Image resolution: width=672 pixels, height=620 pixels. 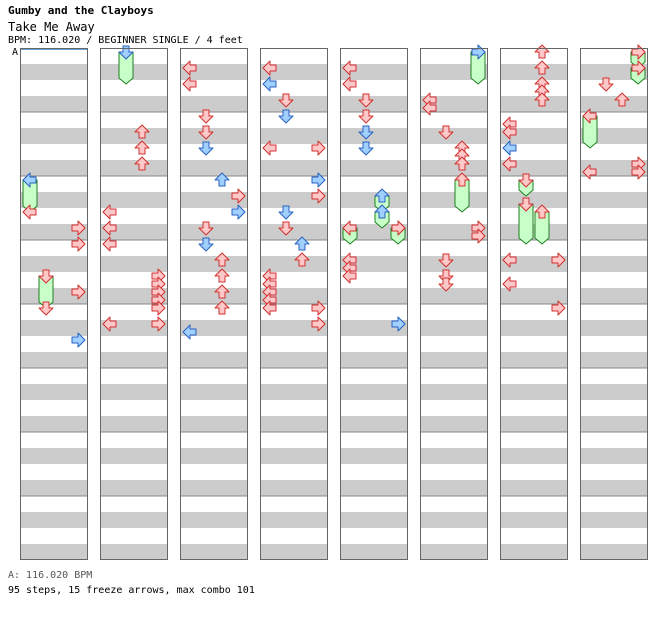 I want to click on bpm-marker-line, so click(x=54, y=49).